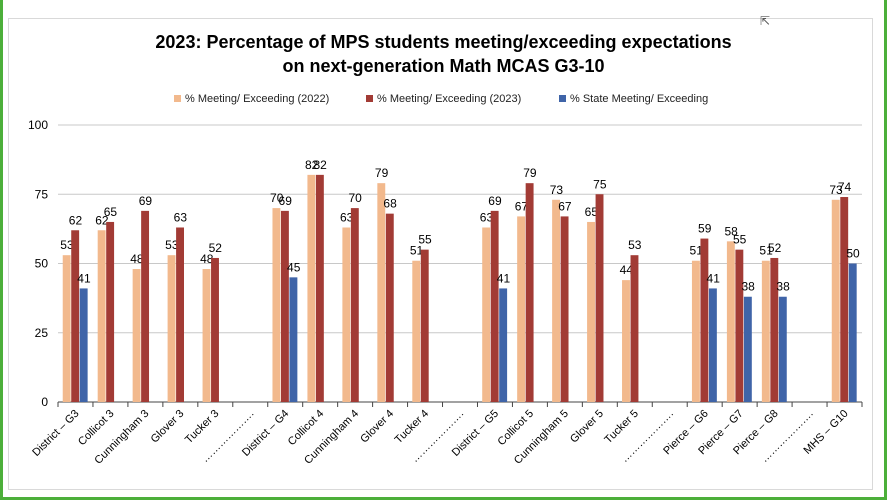 The height and width of the screenshot is (500, 887). What do you see at coordinates (390, 204) in the screenshot?
I see `data-label: 68` at bounding box center [390, 204].